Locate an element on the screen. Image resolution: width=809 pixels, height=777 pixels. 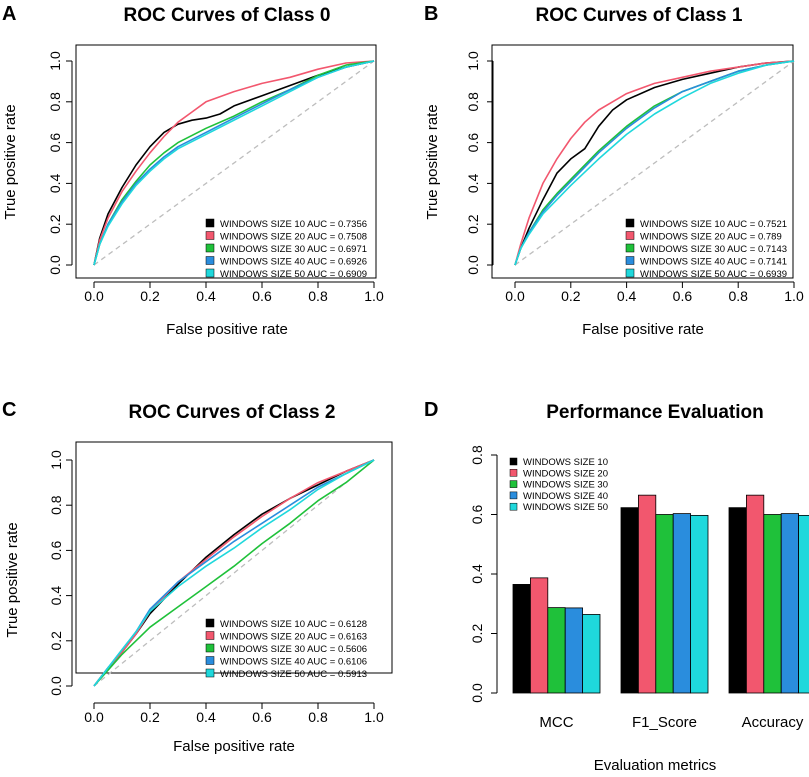
panel-c-diagonal is located at coordinates (234, 573).